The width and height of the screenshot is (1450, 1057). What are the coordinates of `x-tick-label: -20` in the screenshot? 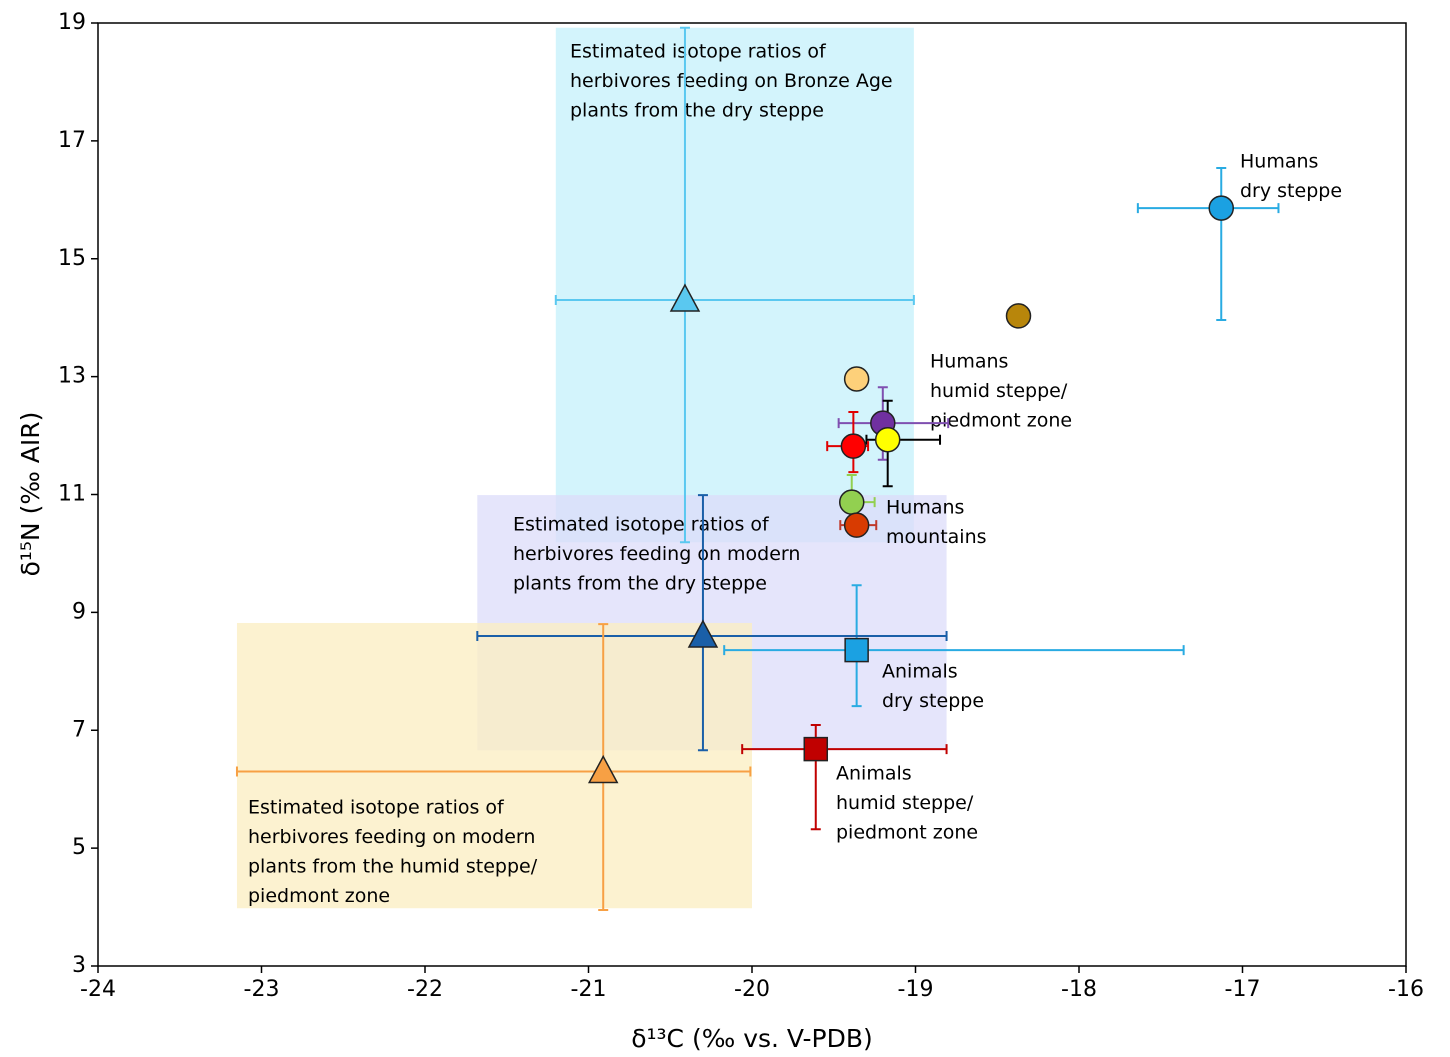 It's located at (752, 989).